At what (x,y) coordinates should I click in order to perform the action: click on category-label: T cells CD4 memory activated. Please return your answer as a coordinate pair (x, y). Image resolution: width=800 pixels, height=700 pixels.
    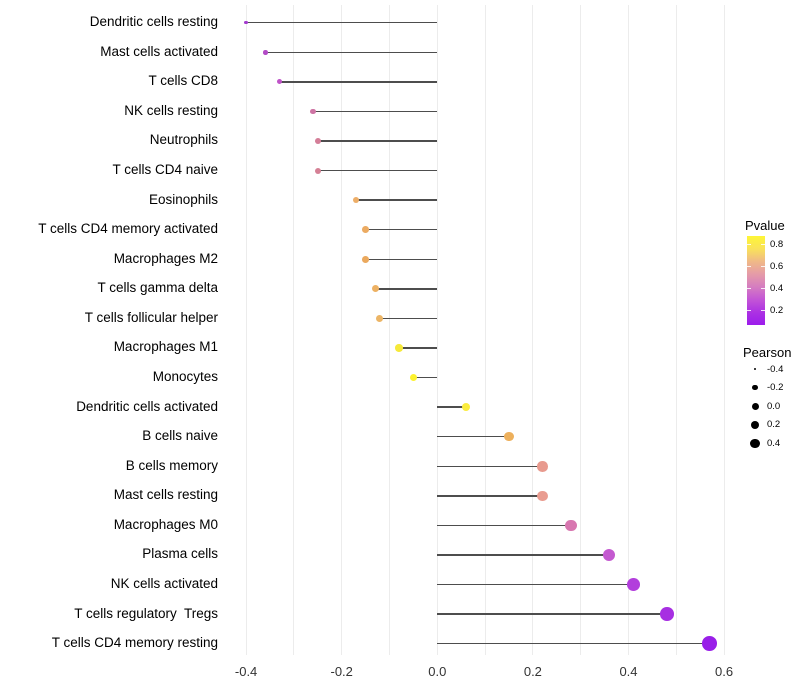
    Looking at the image, I should click on (128, 229).